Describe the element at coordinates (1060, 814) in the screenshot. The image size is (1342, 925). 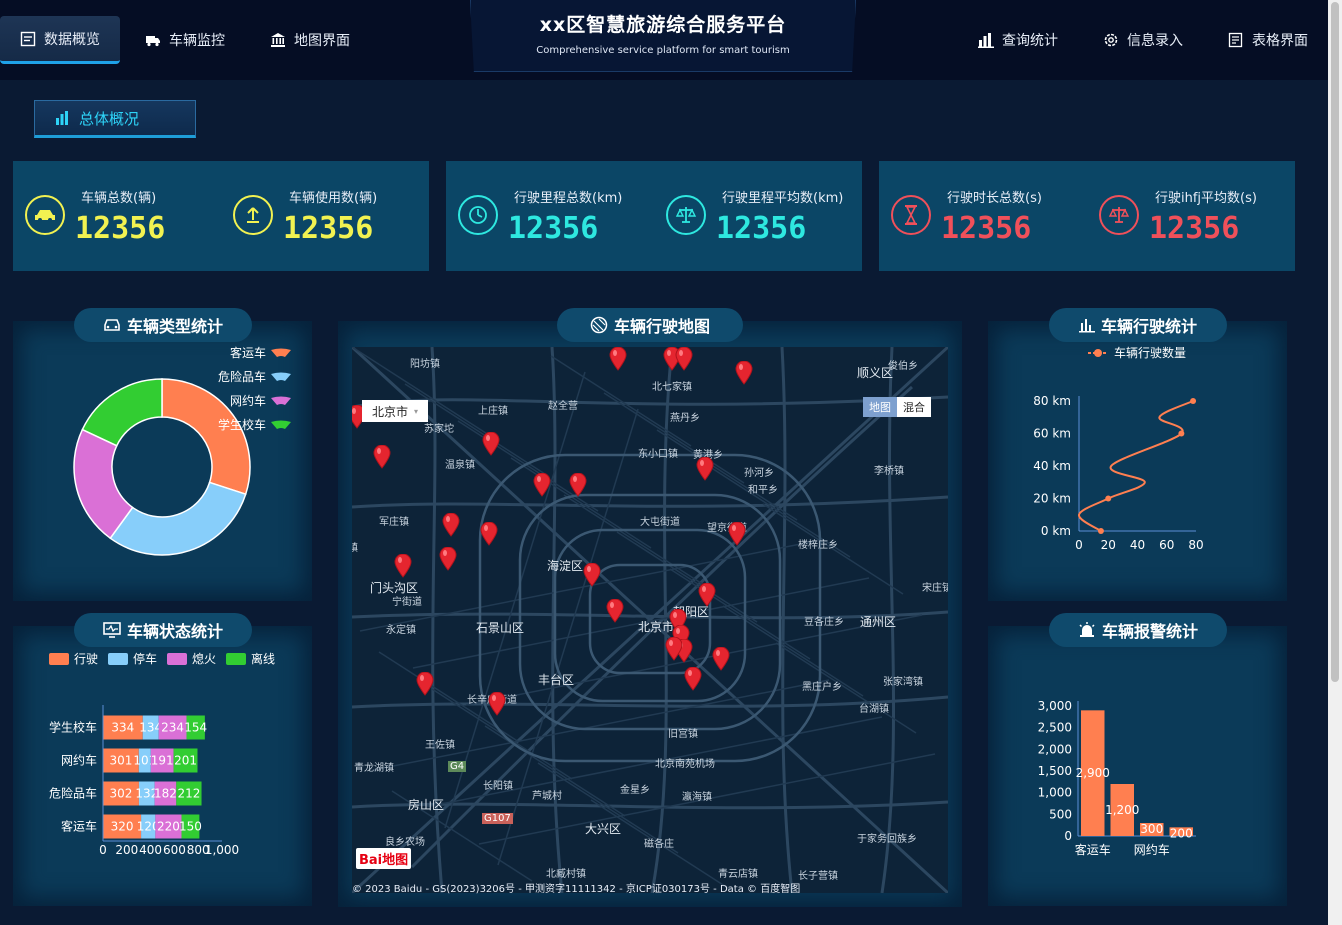
I see `y-tick-label: 500` at that location.